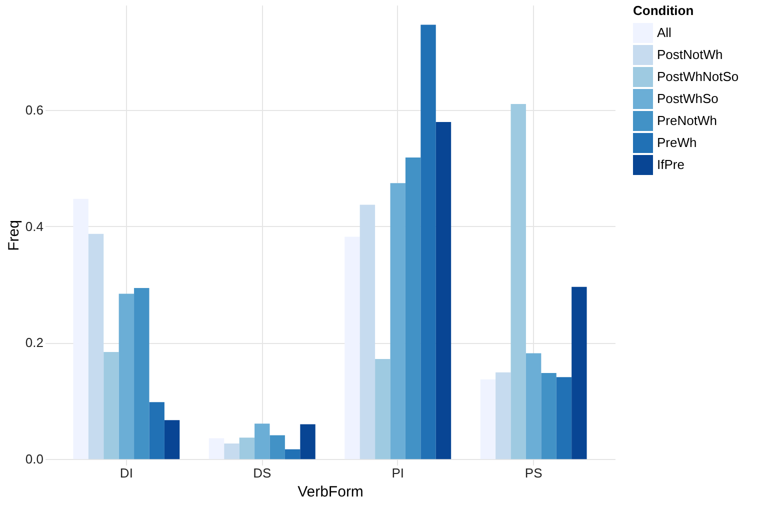  What do you see at coordinates (698, 76) in the screenshot?
I see `legend-label: PostWhNotSo` at bounding box center [698, 76].